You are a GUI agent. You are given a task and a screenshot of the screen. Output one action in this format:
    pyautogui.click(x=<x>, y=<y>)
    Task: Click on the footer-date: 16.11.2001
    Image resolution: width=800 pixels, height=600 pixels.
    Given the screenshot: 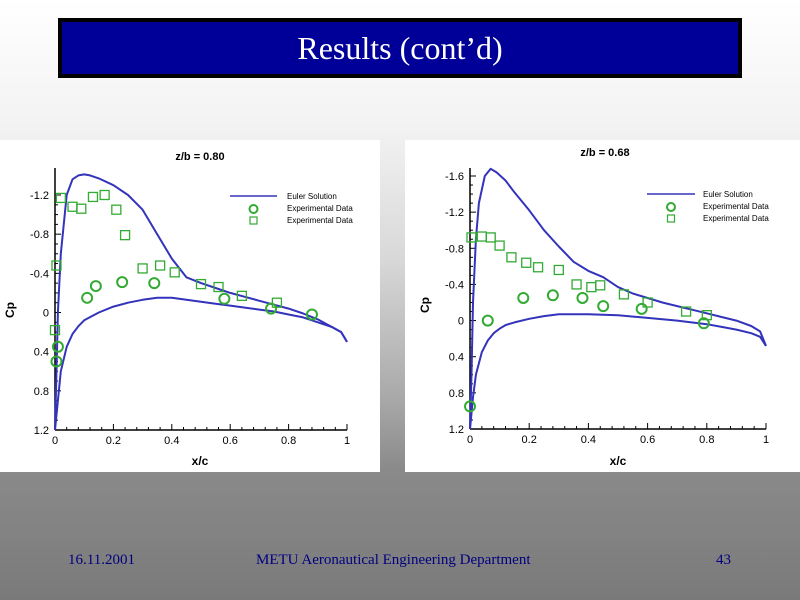 What is the action you would take?
    pyautogui.click(x=101, y=560)
    